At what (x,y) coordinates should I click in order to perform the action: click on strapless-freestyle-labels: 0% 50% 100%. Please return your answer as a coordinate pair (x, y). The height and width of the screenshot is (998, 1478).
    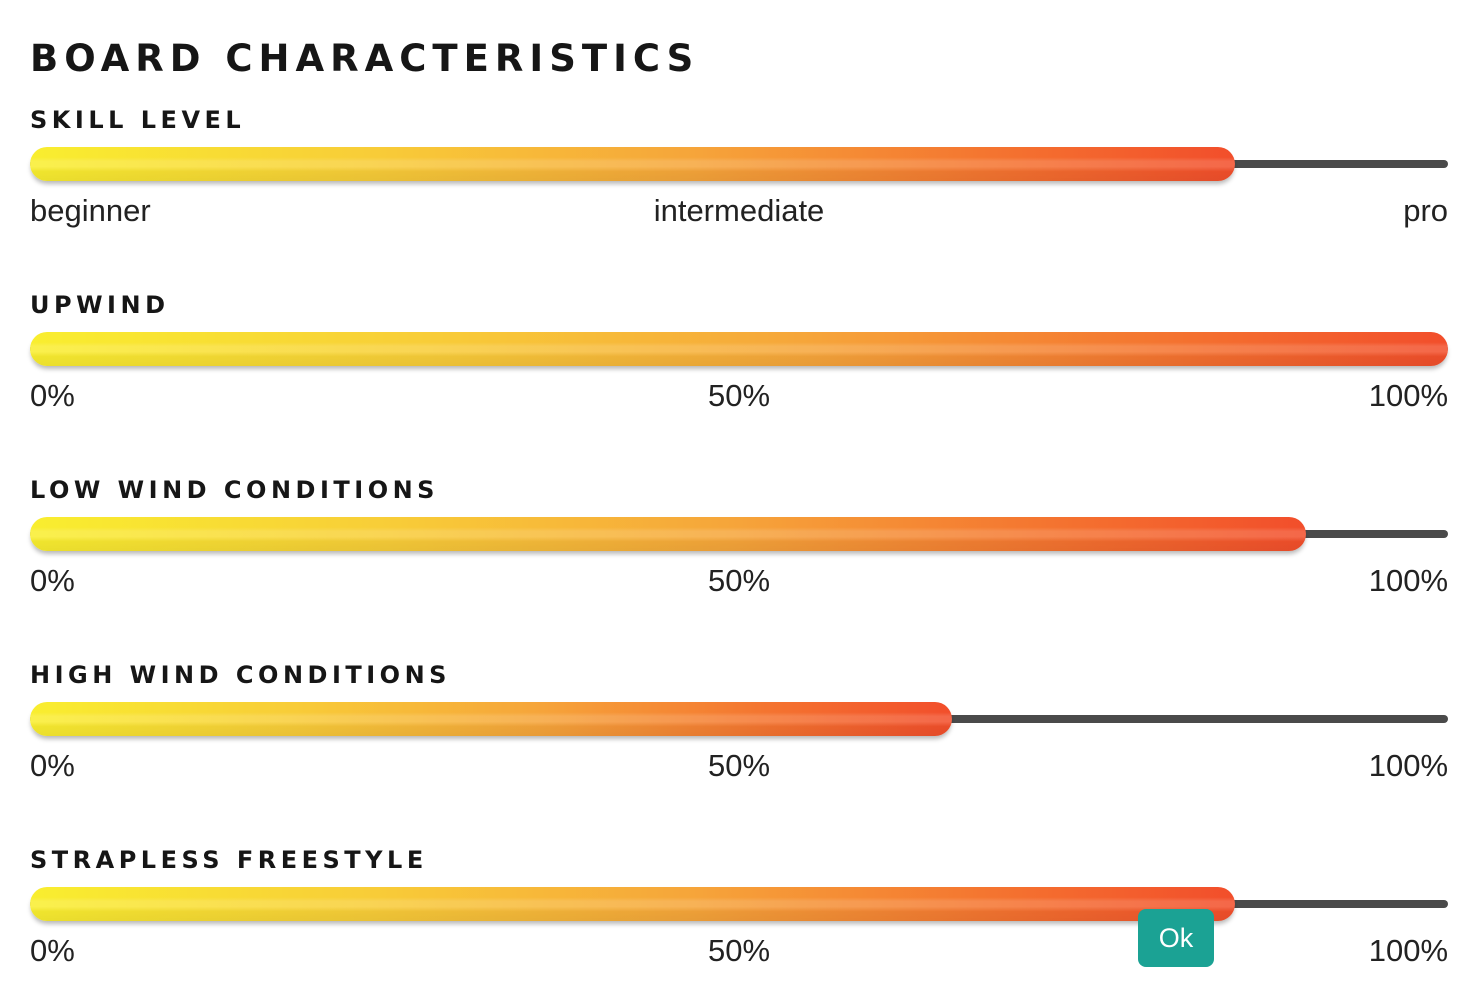
    Looking at the image, I should click on (739, 951).